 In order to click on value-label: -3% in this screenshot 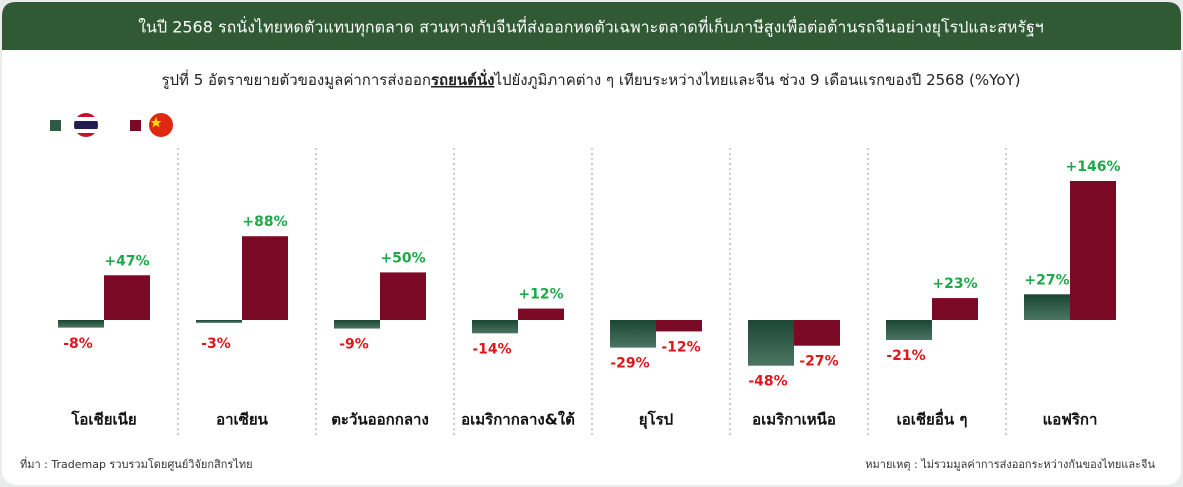, I will do `click(216, 344)`.